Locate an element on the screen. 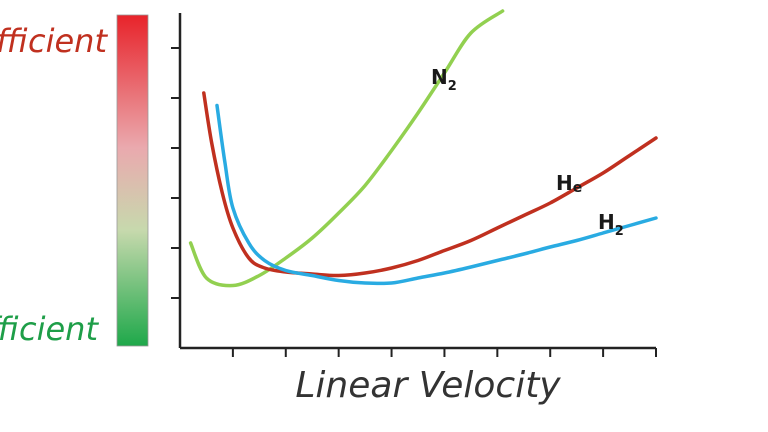 Image resolution: width=768 pixels, height=432 pixels. x-ticks is located at coordinates (444, 352).